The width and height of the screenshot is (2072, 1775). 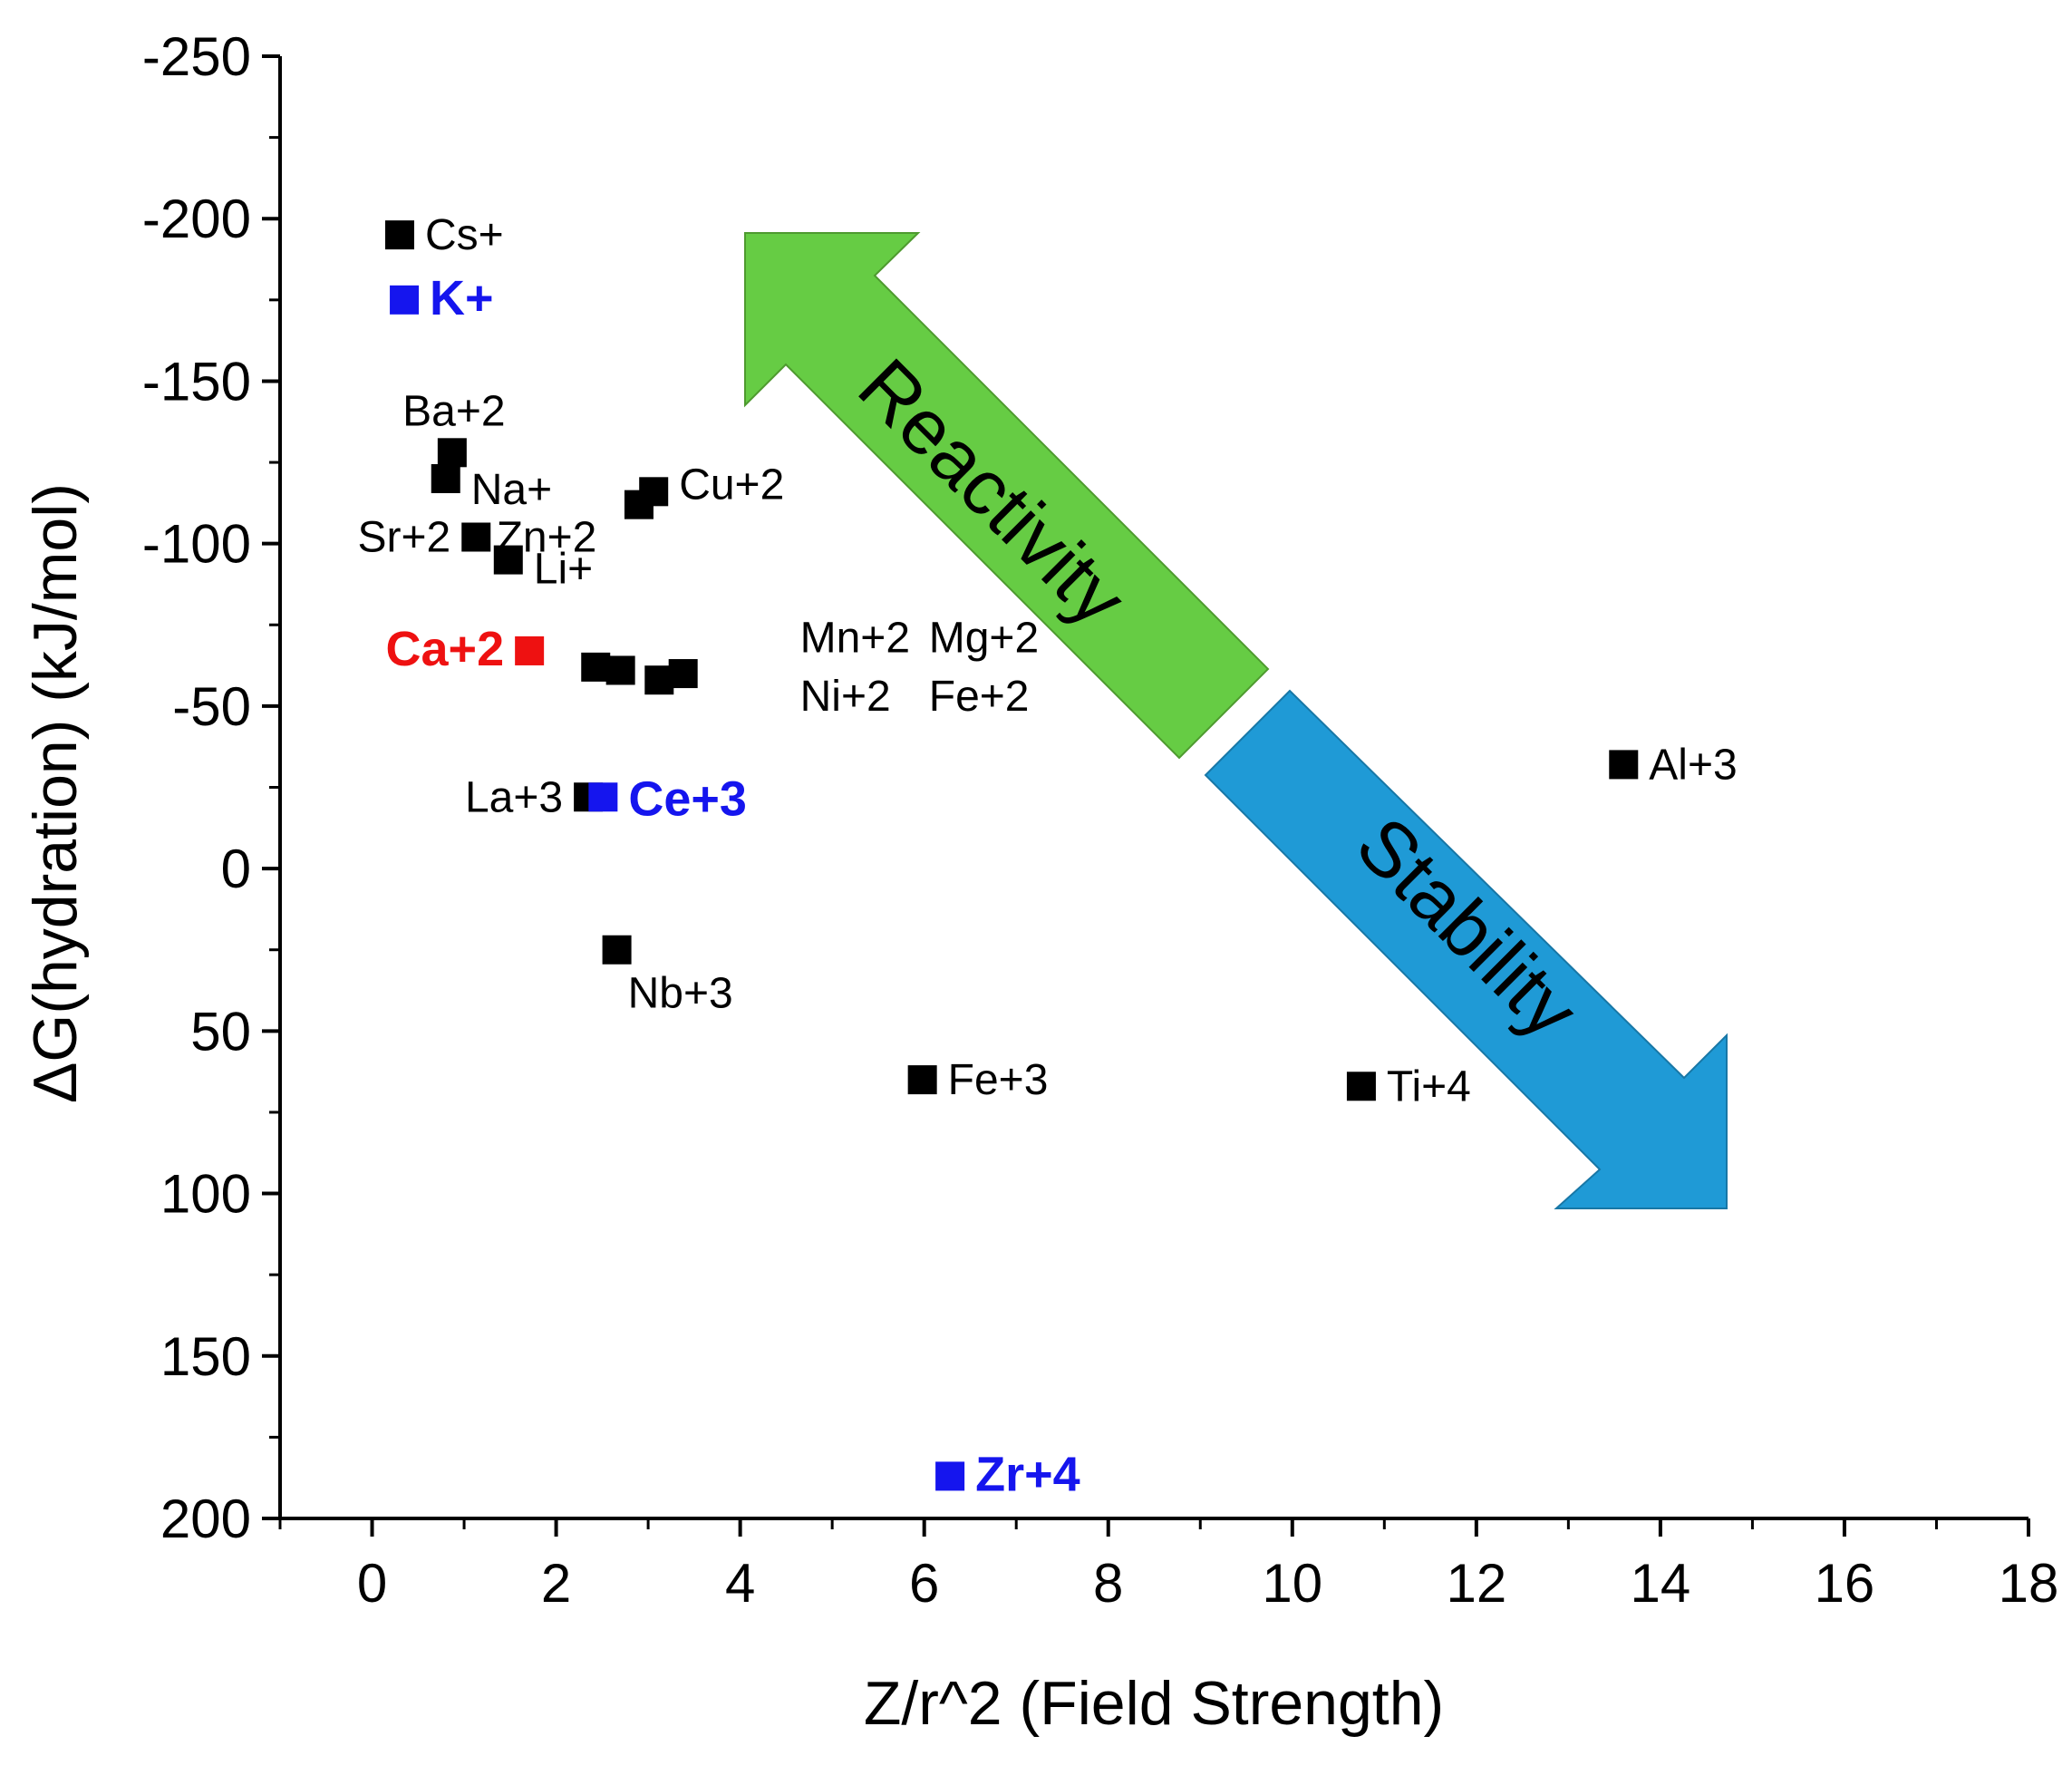 What do you see at coordinates (547, 537) in the screenshot?
I see `point-label: Zn+2` at bounding box center [547, 537].